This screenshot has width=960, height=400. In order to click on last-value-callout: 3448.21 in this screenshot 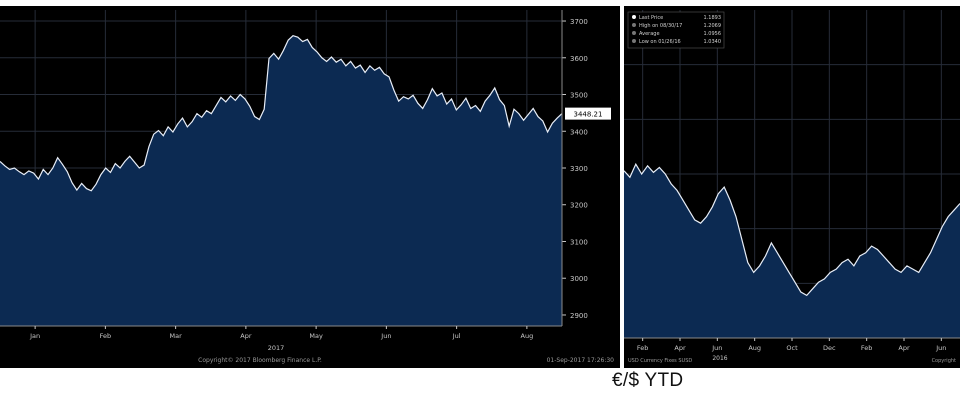, I will do `click(588, 113)`.